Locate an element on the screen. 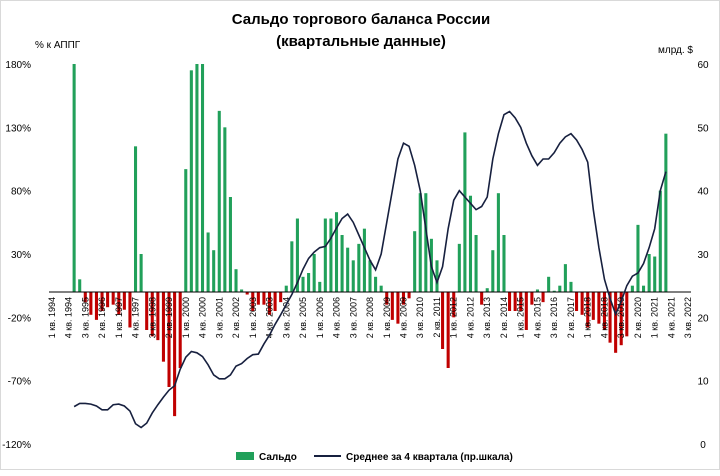 The image size is (720, 476). x-tick-label: 4 кв. 2009 is located at coordinates (404, 317).